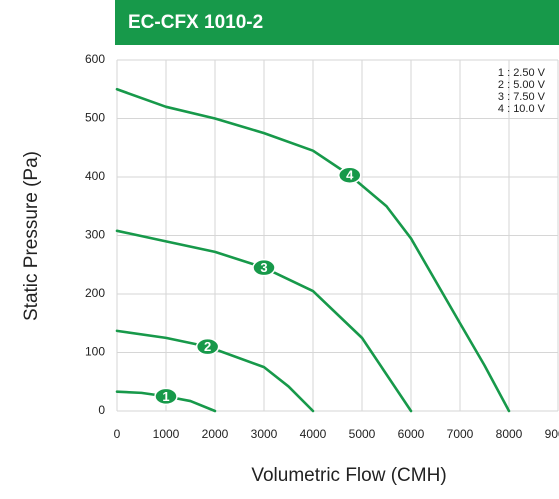 Image resolution: width=559 pixels, height=499 pixels. What do you see at coordinates (95, 118) in the screenshot?
I see `y-tick-label: 500` at bounding box center [95, 118].